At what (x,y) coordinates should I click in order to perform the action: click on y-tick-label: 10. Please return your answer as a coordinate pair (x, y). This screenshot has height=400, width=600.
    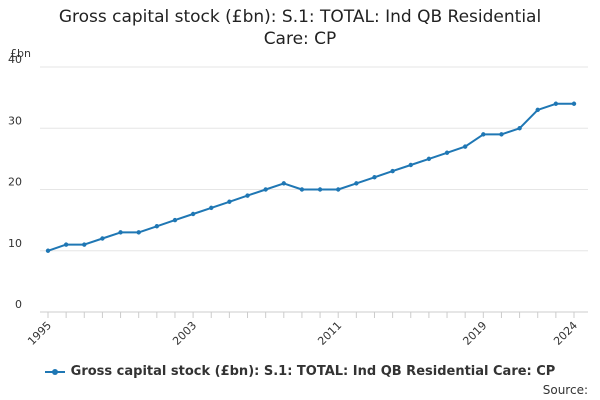
    Looking at the image, I should click on (15, 243).